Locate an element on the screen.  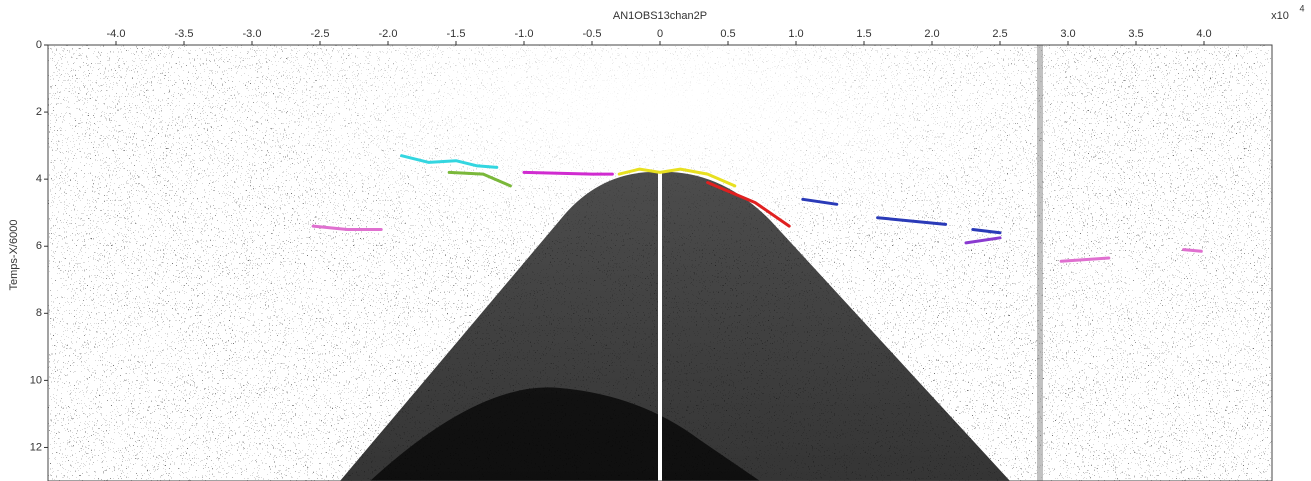
y-tick-label: 10 is located at coordinates (36, 380).